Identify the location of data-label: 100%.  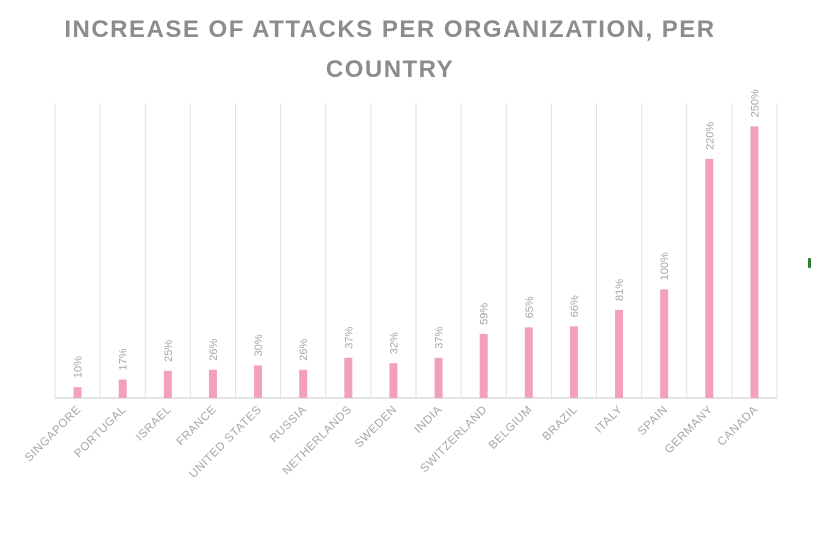
(665, 266).